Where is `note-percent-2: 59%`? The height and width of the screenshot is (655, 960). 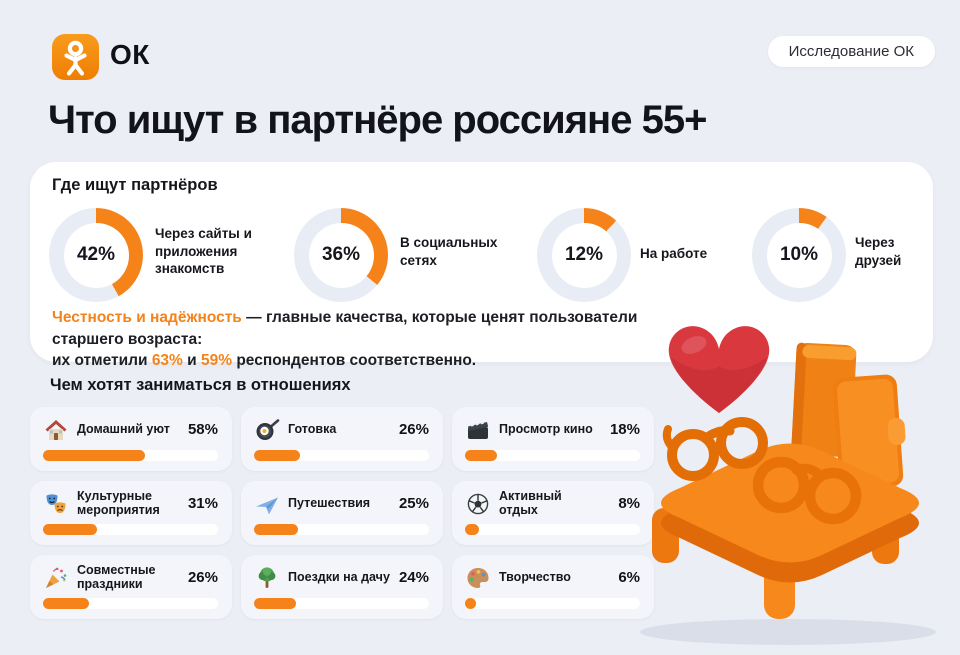
note-percent-2: 59% is located at coordinates (217, 360).